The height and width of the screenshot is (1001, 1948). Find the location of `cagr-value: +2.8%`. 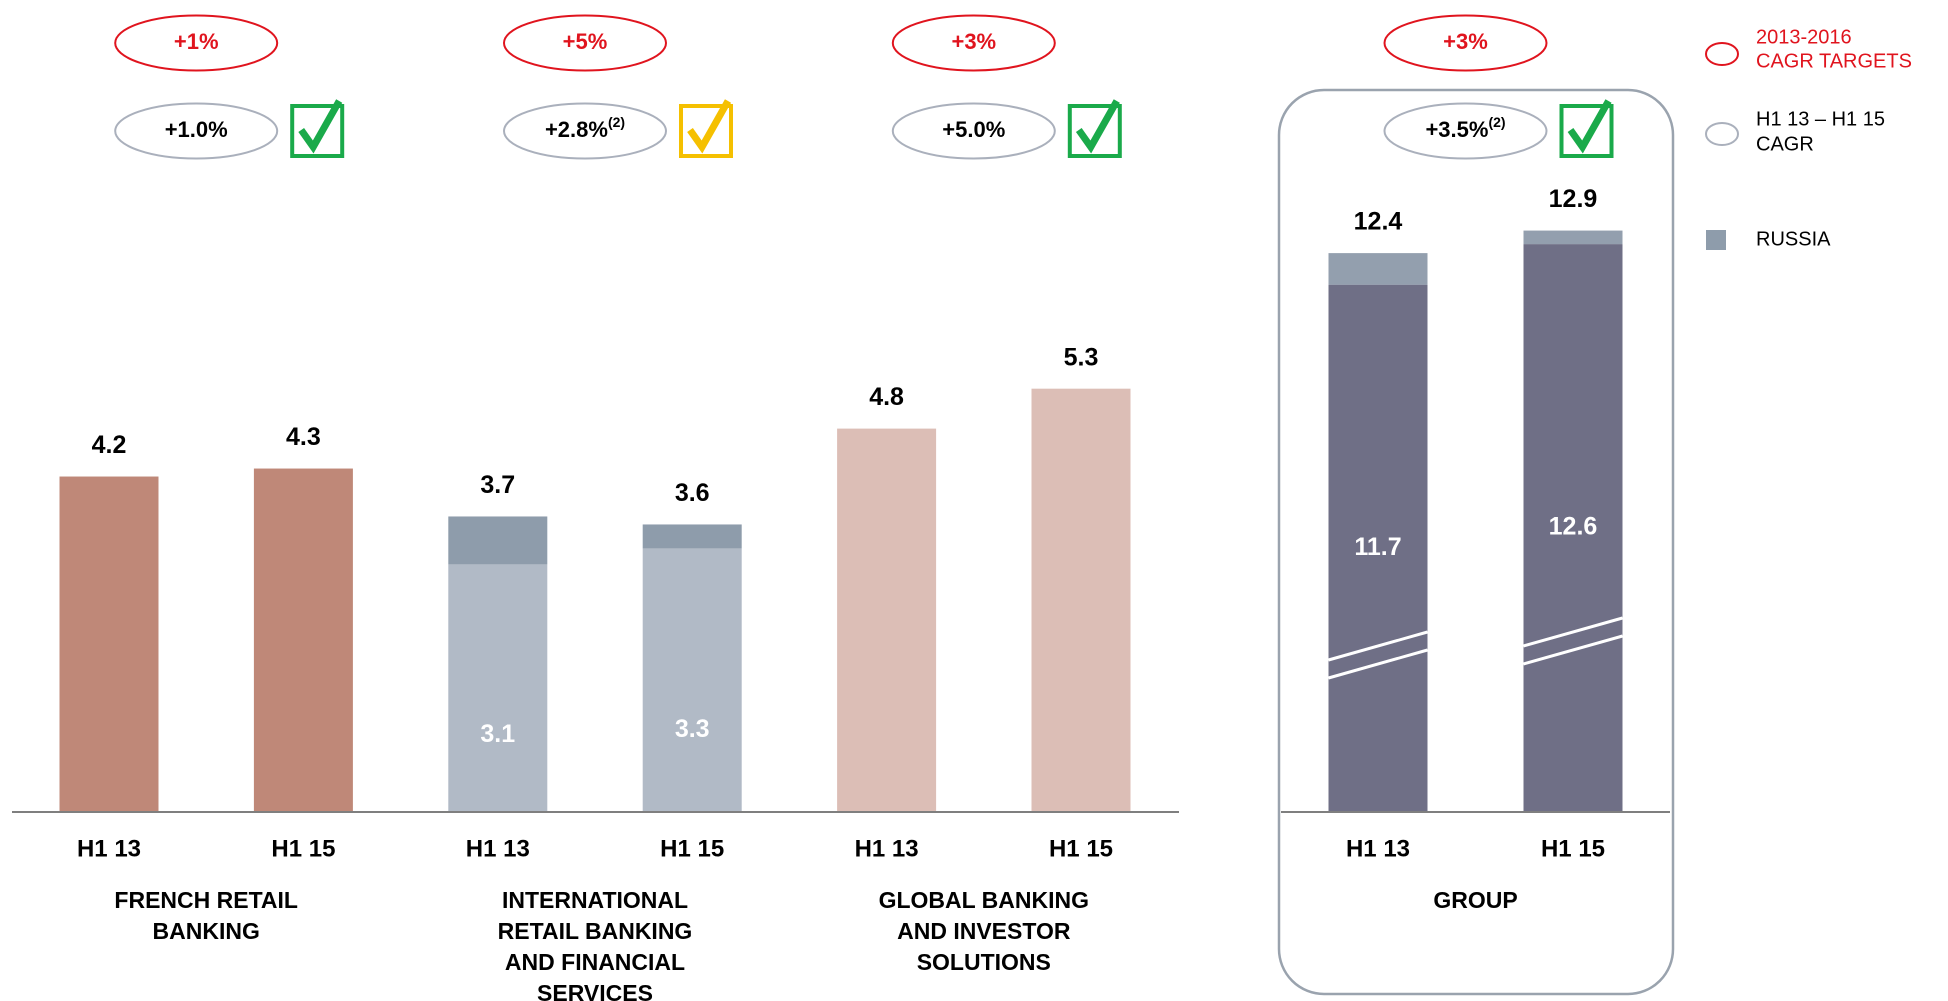

cagr-value: +2.8% is located at coordinates (576, 129).